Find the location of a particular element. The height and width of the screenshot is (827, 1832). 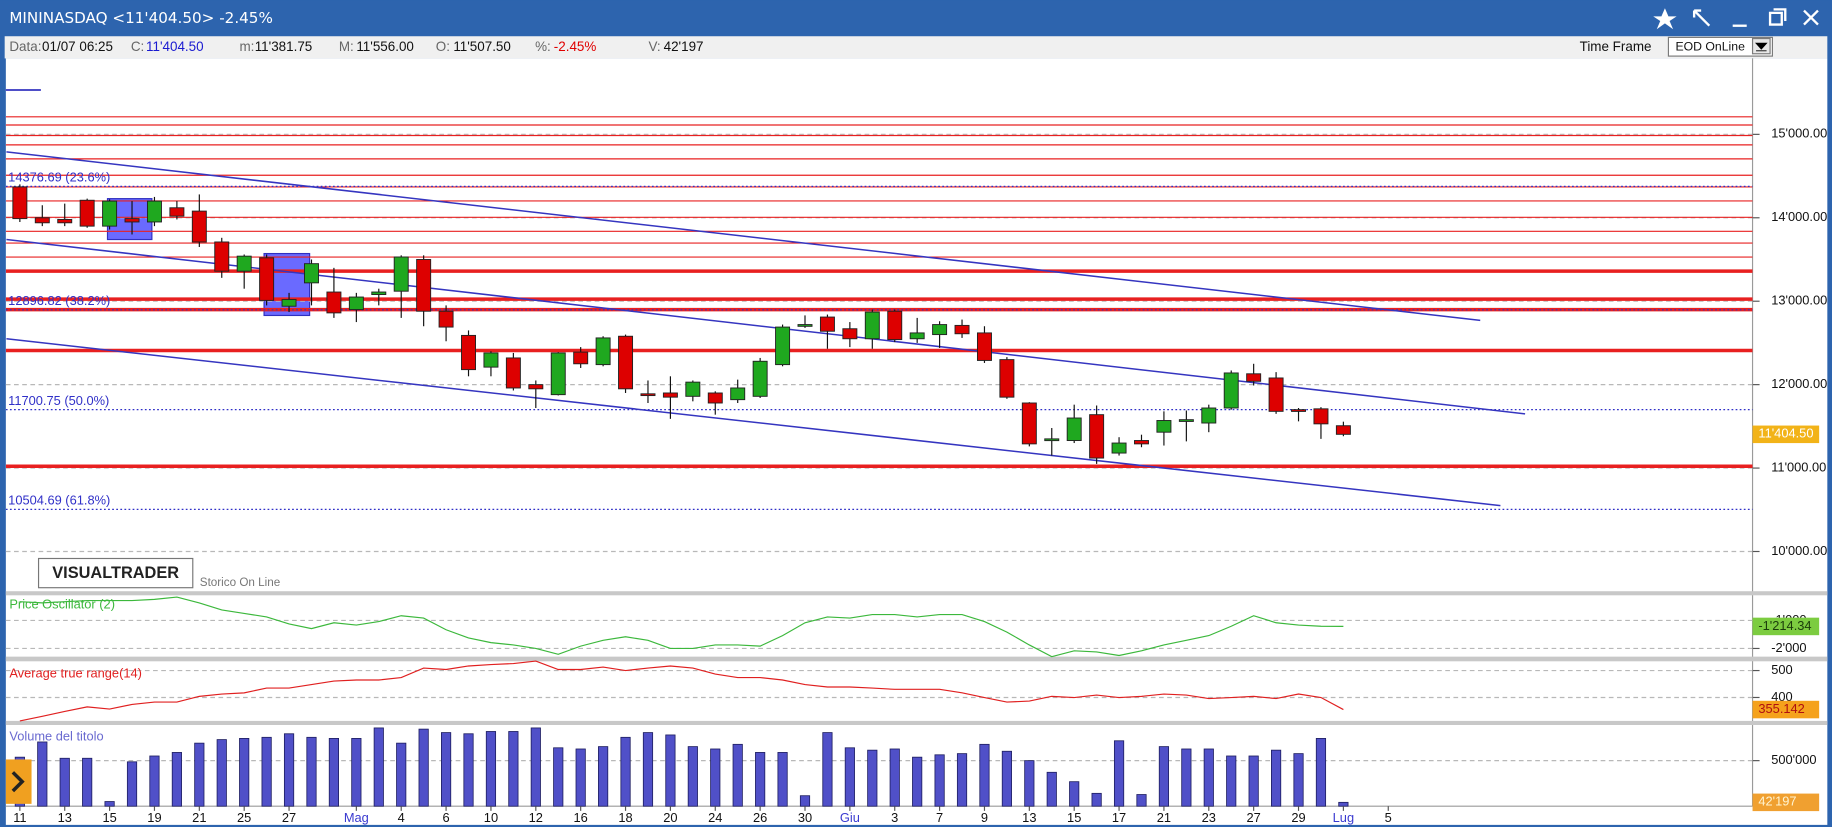

expand-button is located at coordinates (18, 781).